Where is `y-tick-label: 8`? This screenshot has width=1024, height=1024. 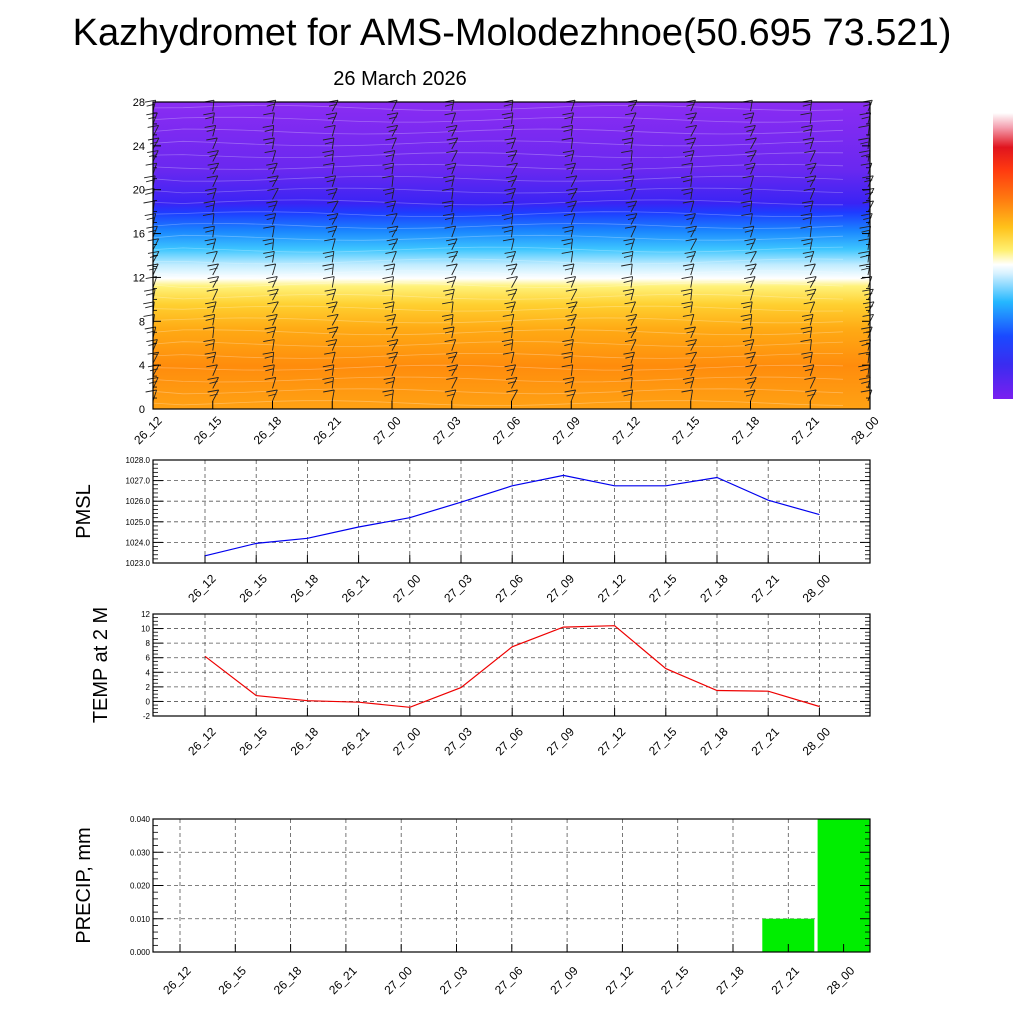 y-tick-label: 8 is located at coordinates (142, 322).